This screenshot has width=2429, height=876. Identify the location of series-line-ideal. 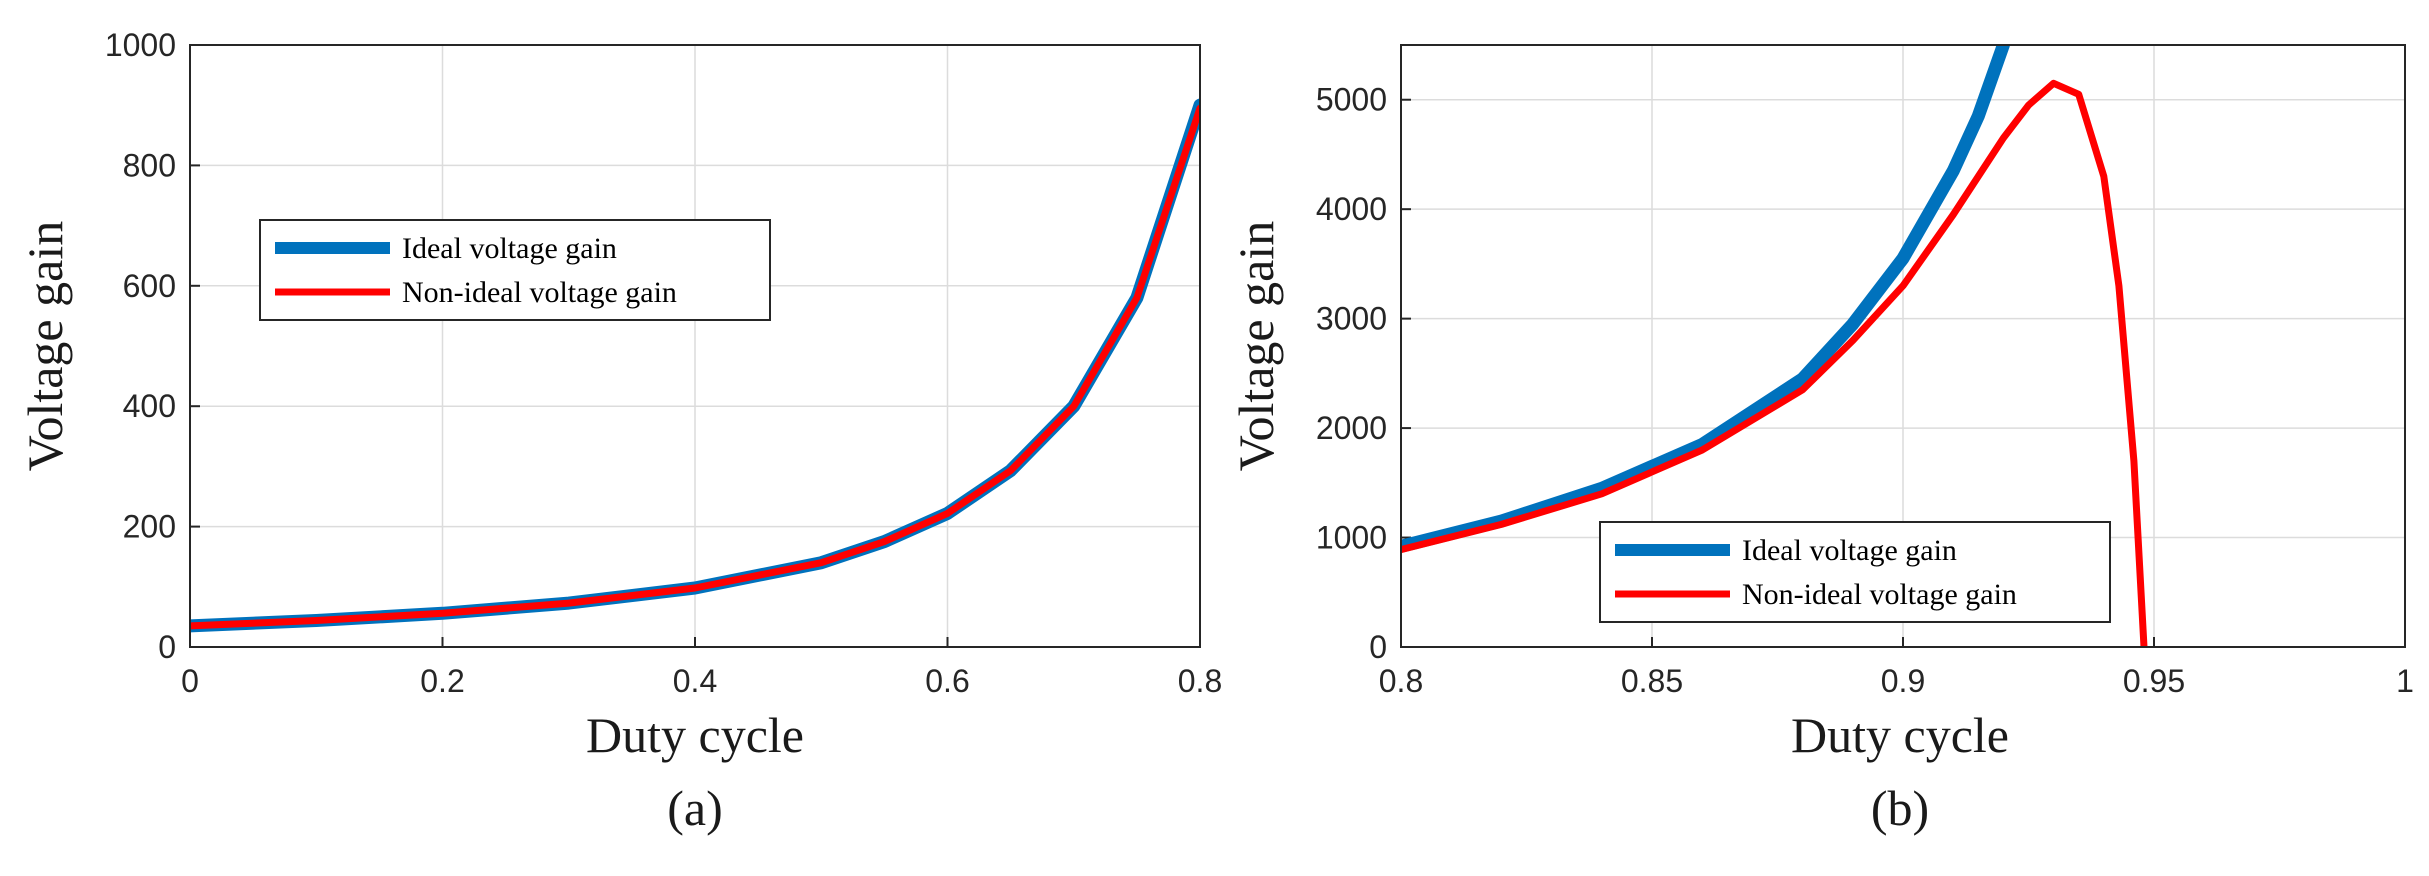
(1705, 299).